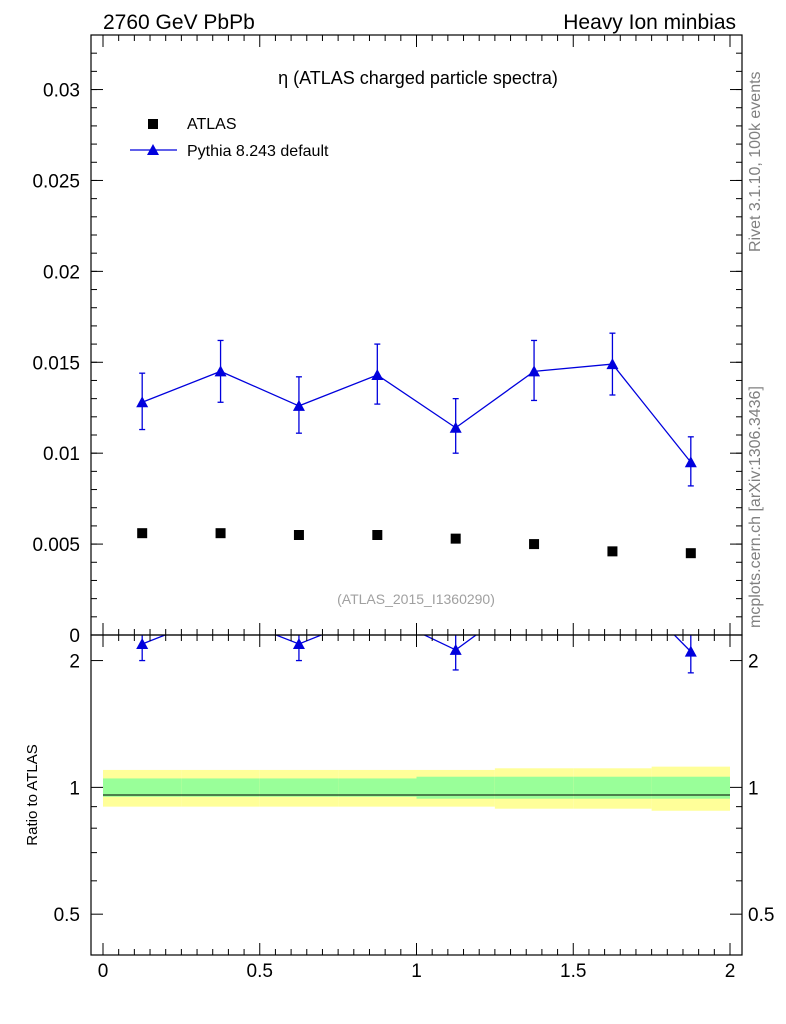 The image size is (786, 1024). I want to click on main-ytick-label: 0.025, so click(56, 181).